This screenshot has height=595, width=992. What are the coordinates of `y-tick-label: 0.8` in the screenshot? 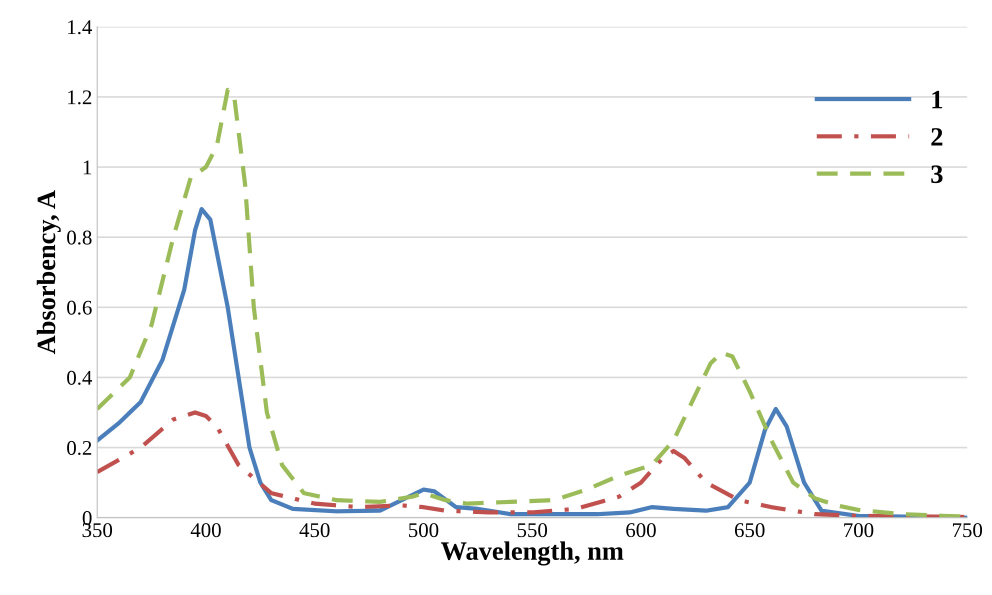 It's located at (79, 237).